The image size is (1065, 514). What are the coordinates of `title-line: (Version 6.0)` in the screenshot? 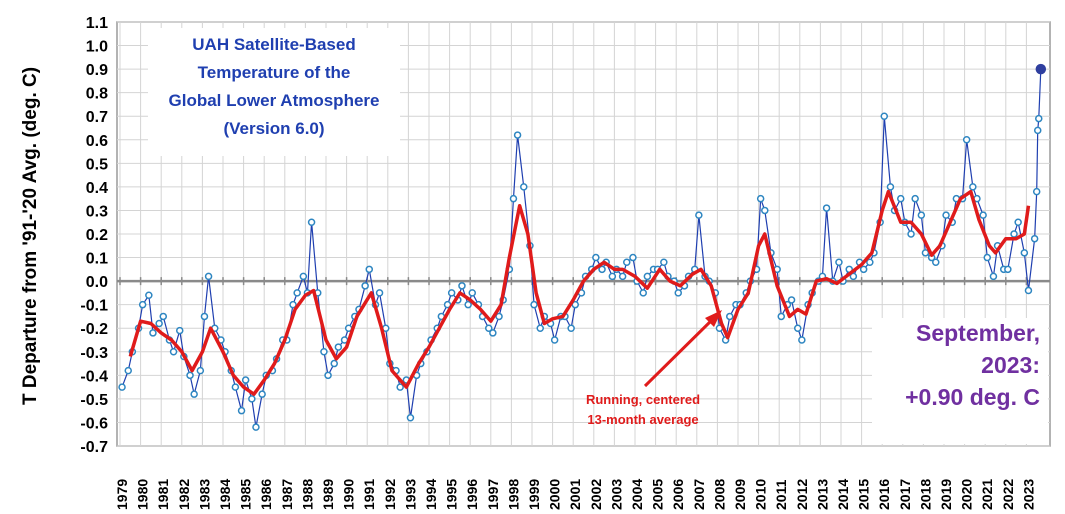 It's located at (273, 128).